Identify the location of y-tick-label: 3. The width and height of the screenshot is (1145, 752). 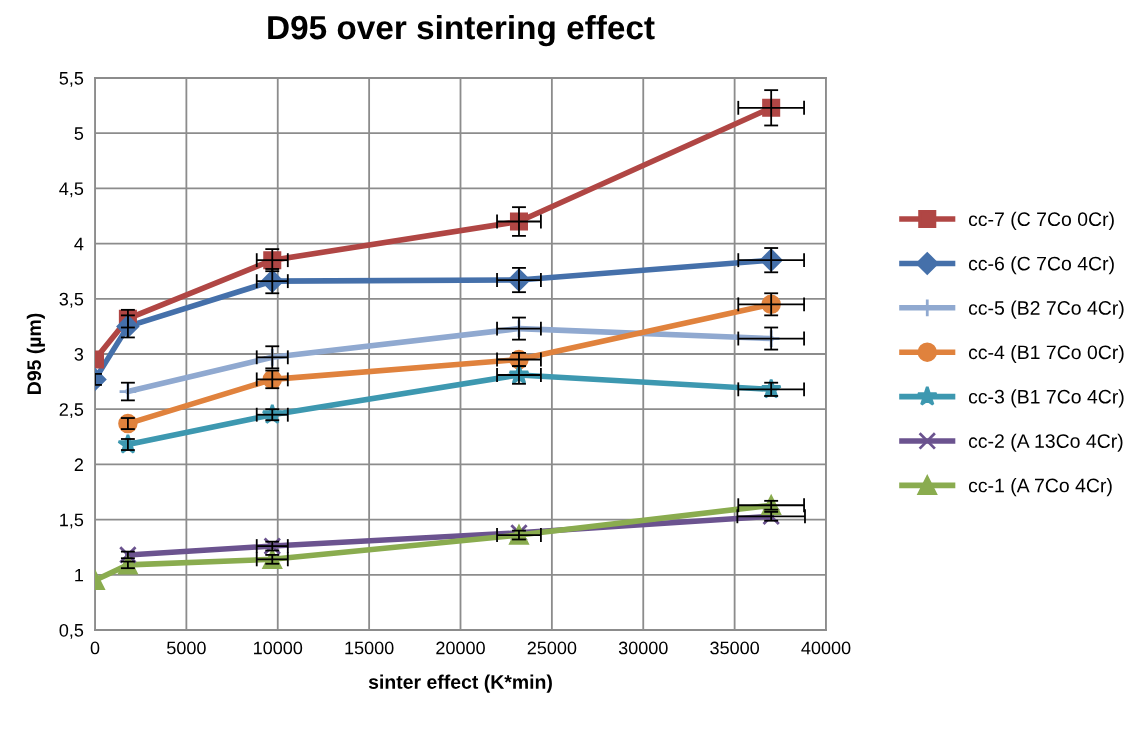
(79, 354).